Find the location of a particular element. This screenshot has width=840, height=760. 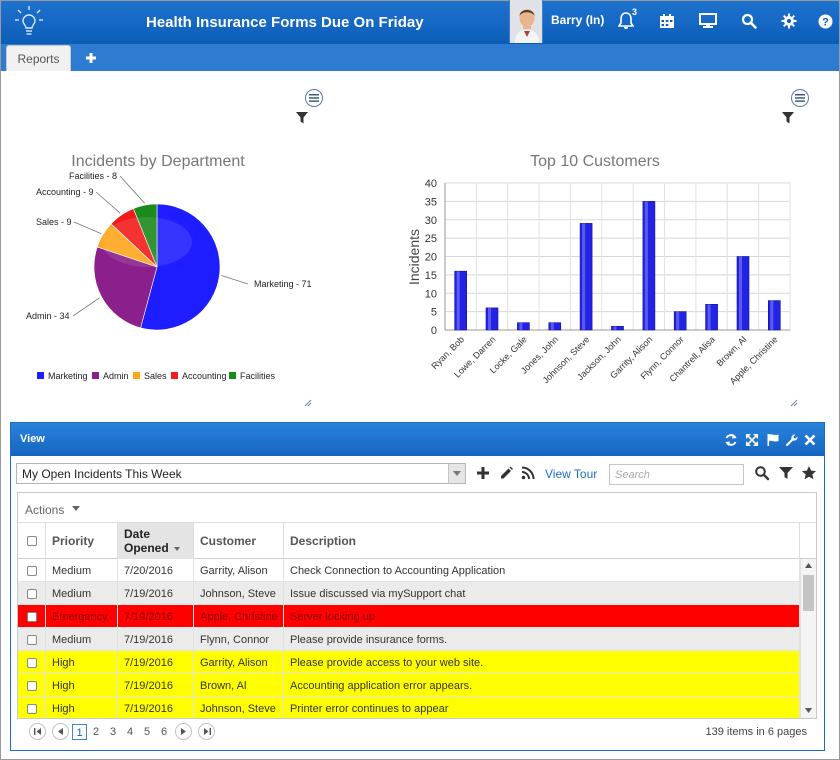

bar-chart-menu-icon is located at coordinates (800, 98).